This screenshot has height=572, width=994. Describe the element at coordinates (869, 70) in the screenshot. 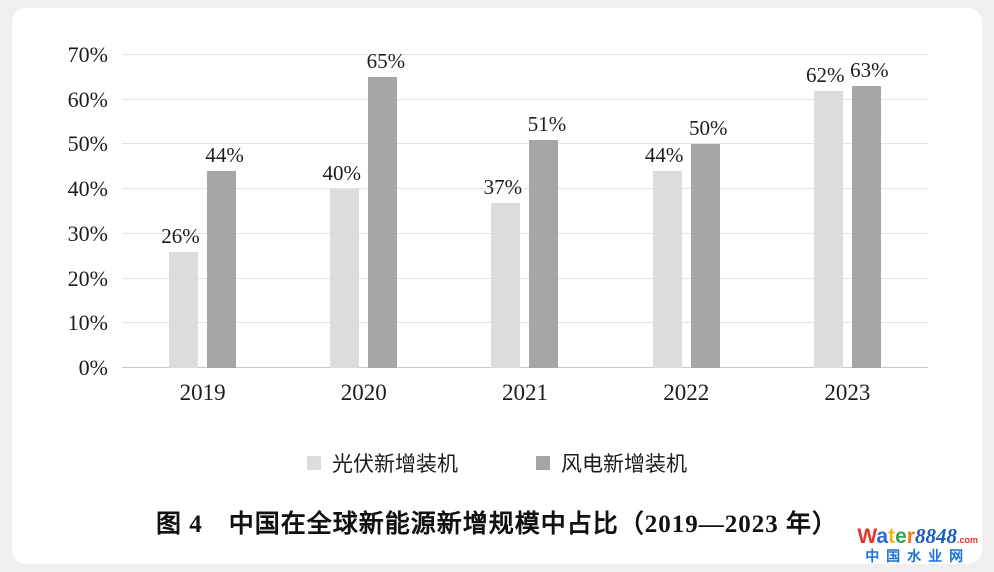

I see `bar-value-label: 63%` at that location.